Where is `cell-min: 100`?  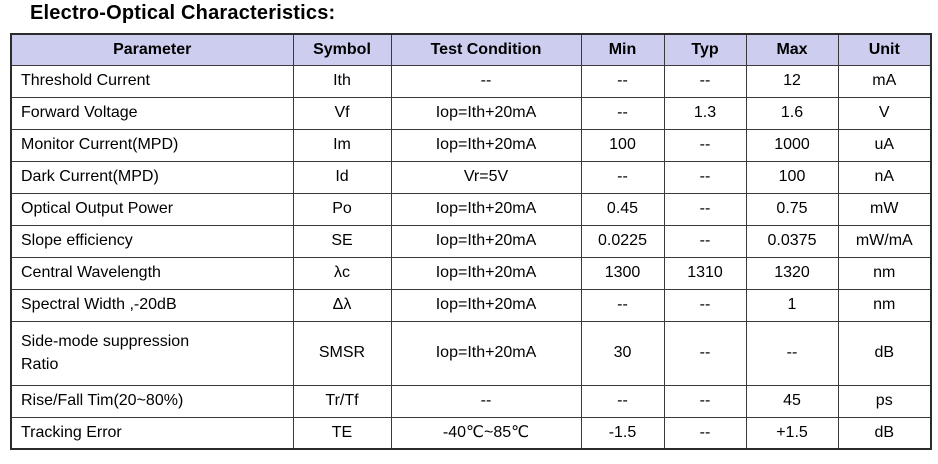
cell-min: 100 is located at coordinates (622, 145).